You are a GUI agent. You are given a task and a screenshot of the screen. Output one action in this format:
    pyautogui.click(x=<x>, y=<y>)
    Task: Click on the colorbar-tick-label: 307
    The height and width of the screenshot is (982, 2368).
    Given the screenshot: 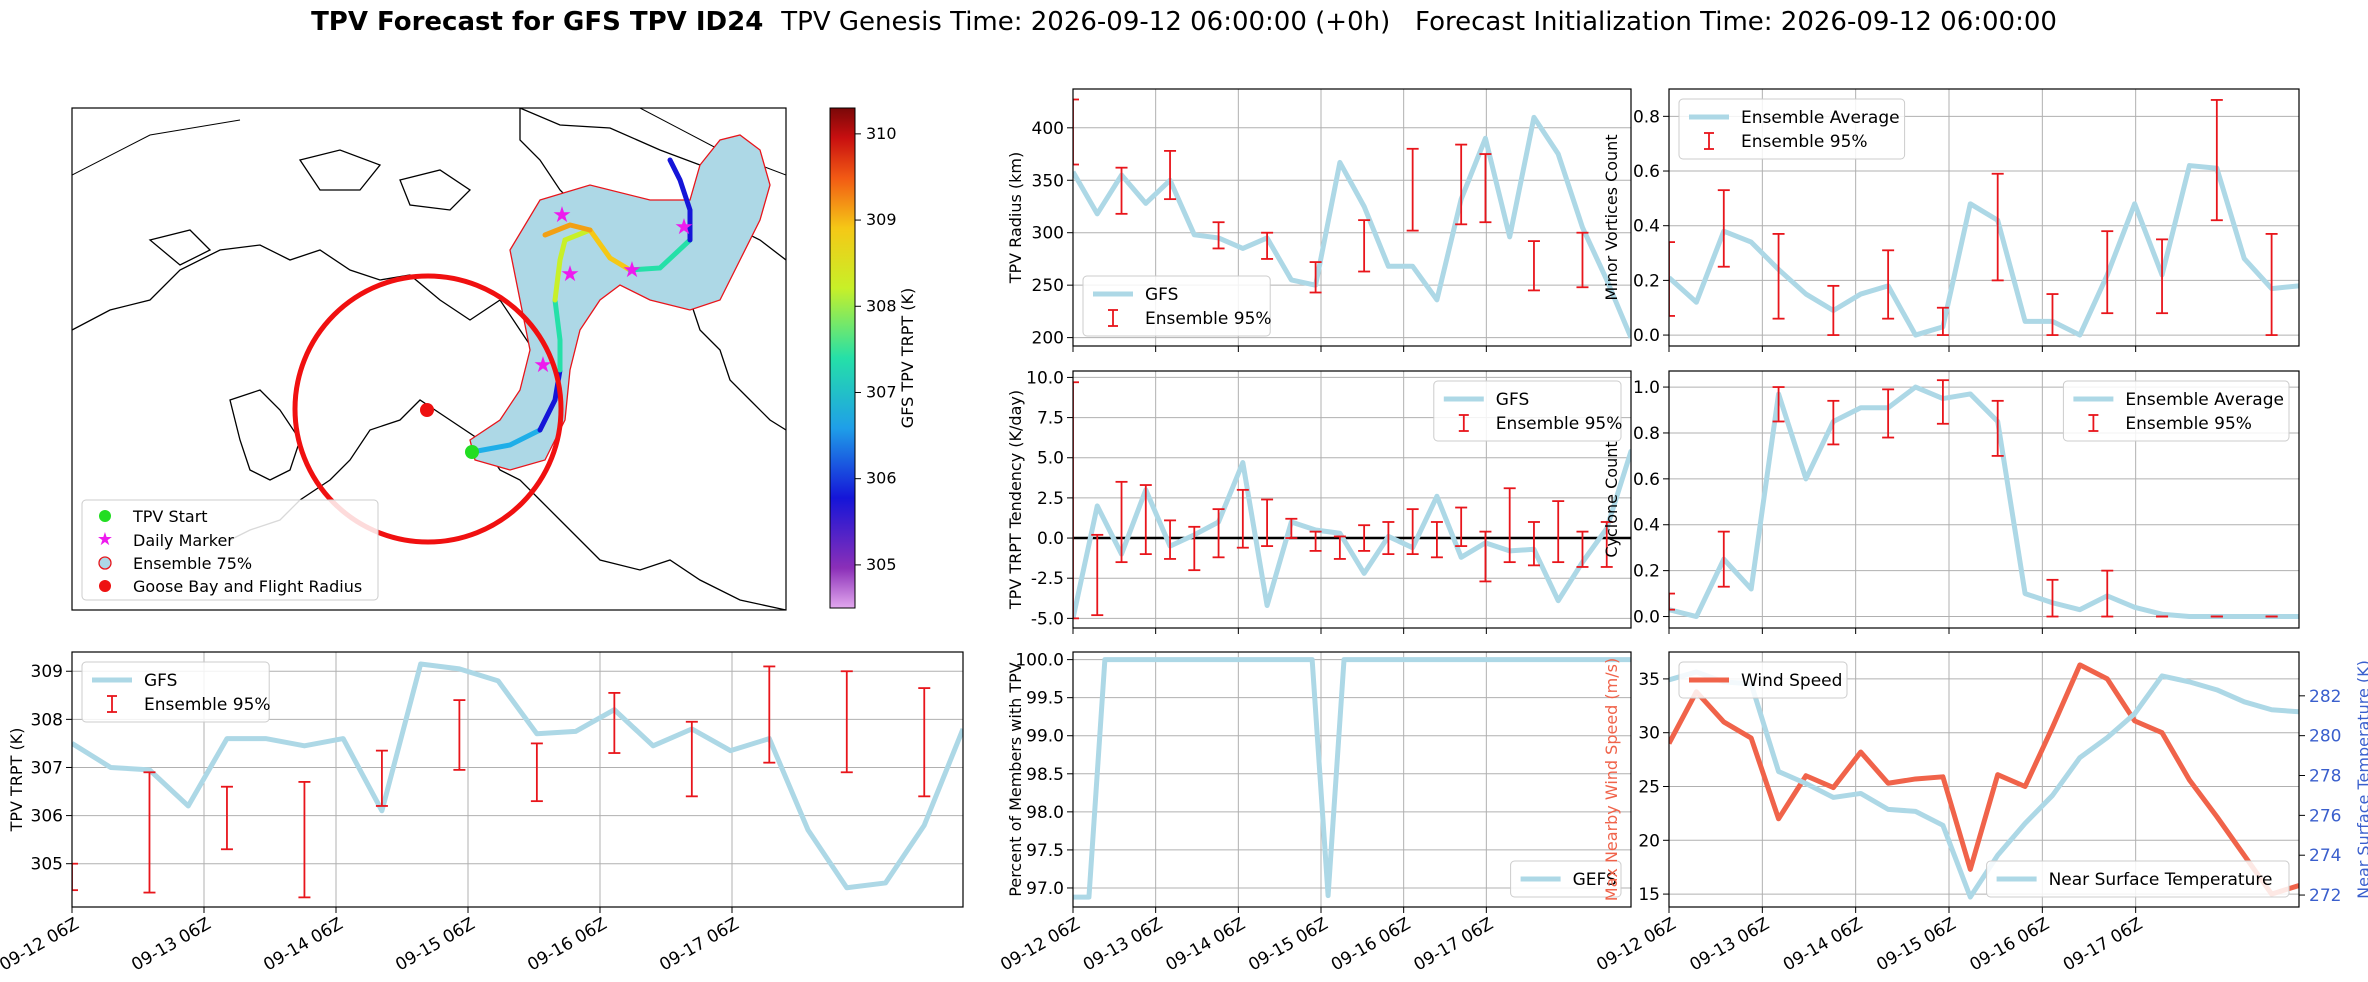 What is the action you would take?
    pyautogui.click(x=881, y=391)
    